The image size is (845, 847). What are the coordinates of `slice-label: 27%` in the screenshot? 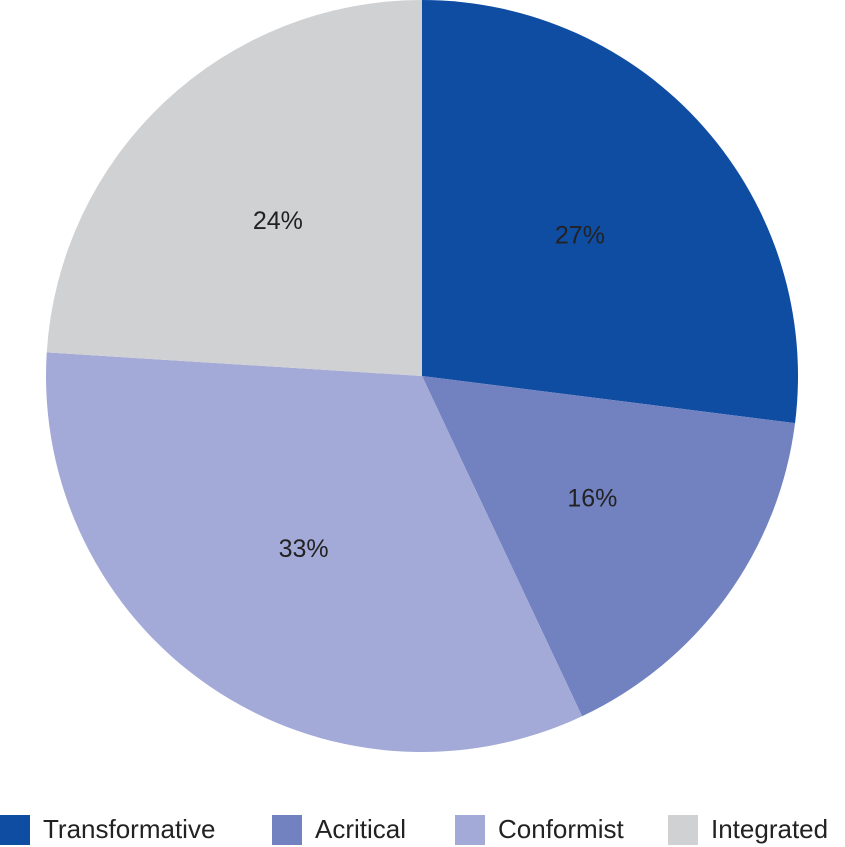 It's located at (580, 235).